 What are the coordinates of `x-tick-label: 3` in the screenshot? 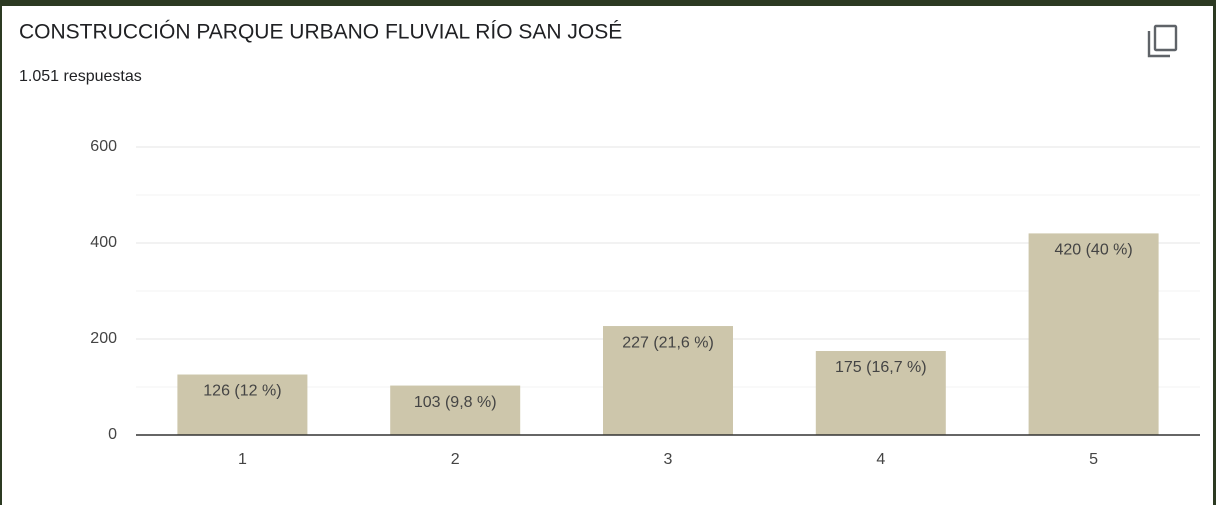 It's located at (668, 459).